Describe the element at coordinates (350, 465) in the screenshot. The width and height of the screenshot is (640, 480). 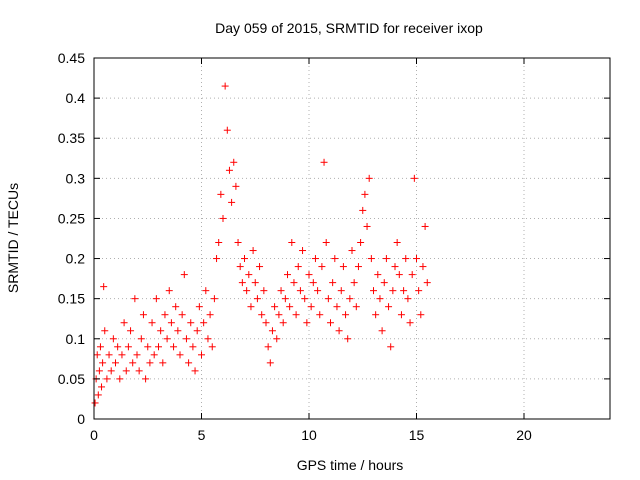
I see `x-axis-title: GPS time / hours` at that location.